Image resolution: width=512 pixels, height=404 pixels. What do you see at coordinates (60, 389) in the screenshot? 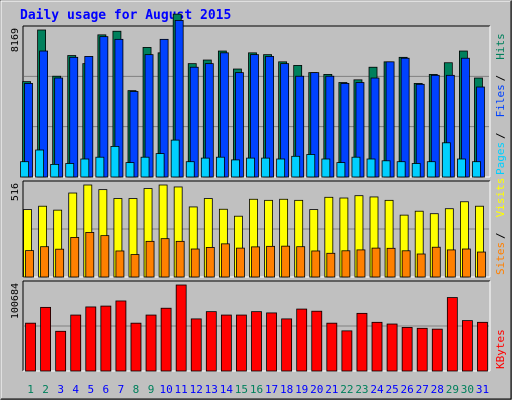
I see `x-tick-label-3: 3` at bounding box center [60, 389].